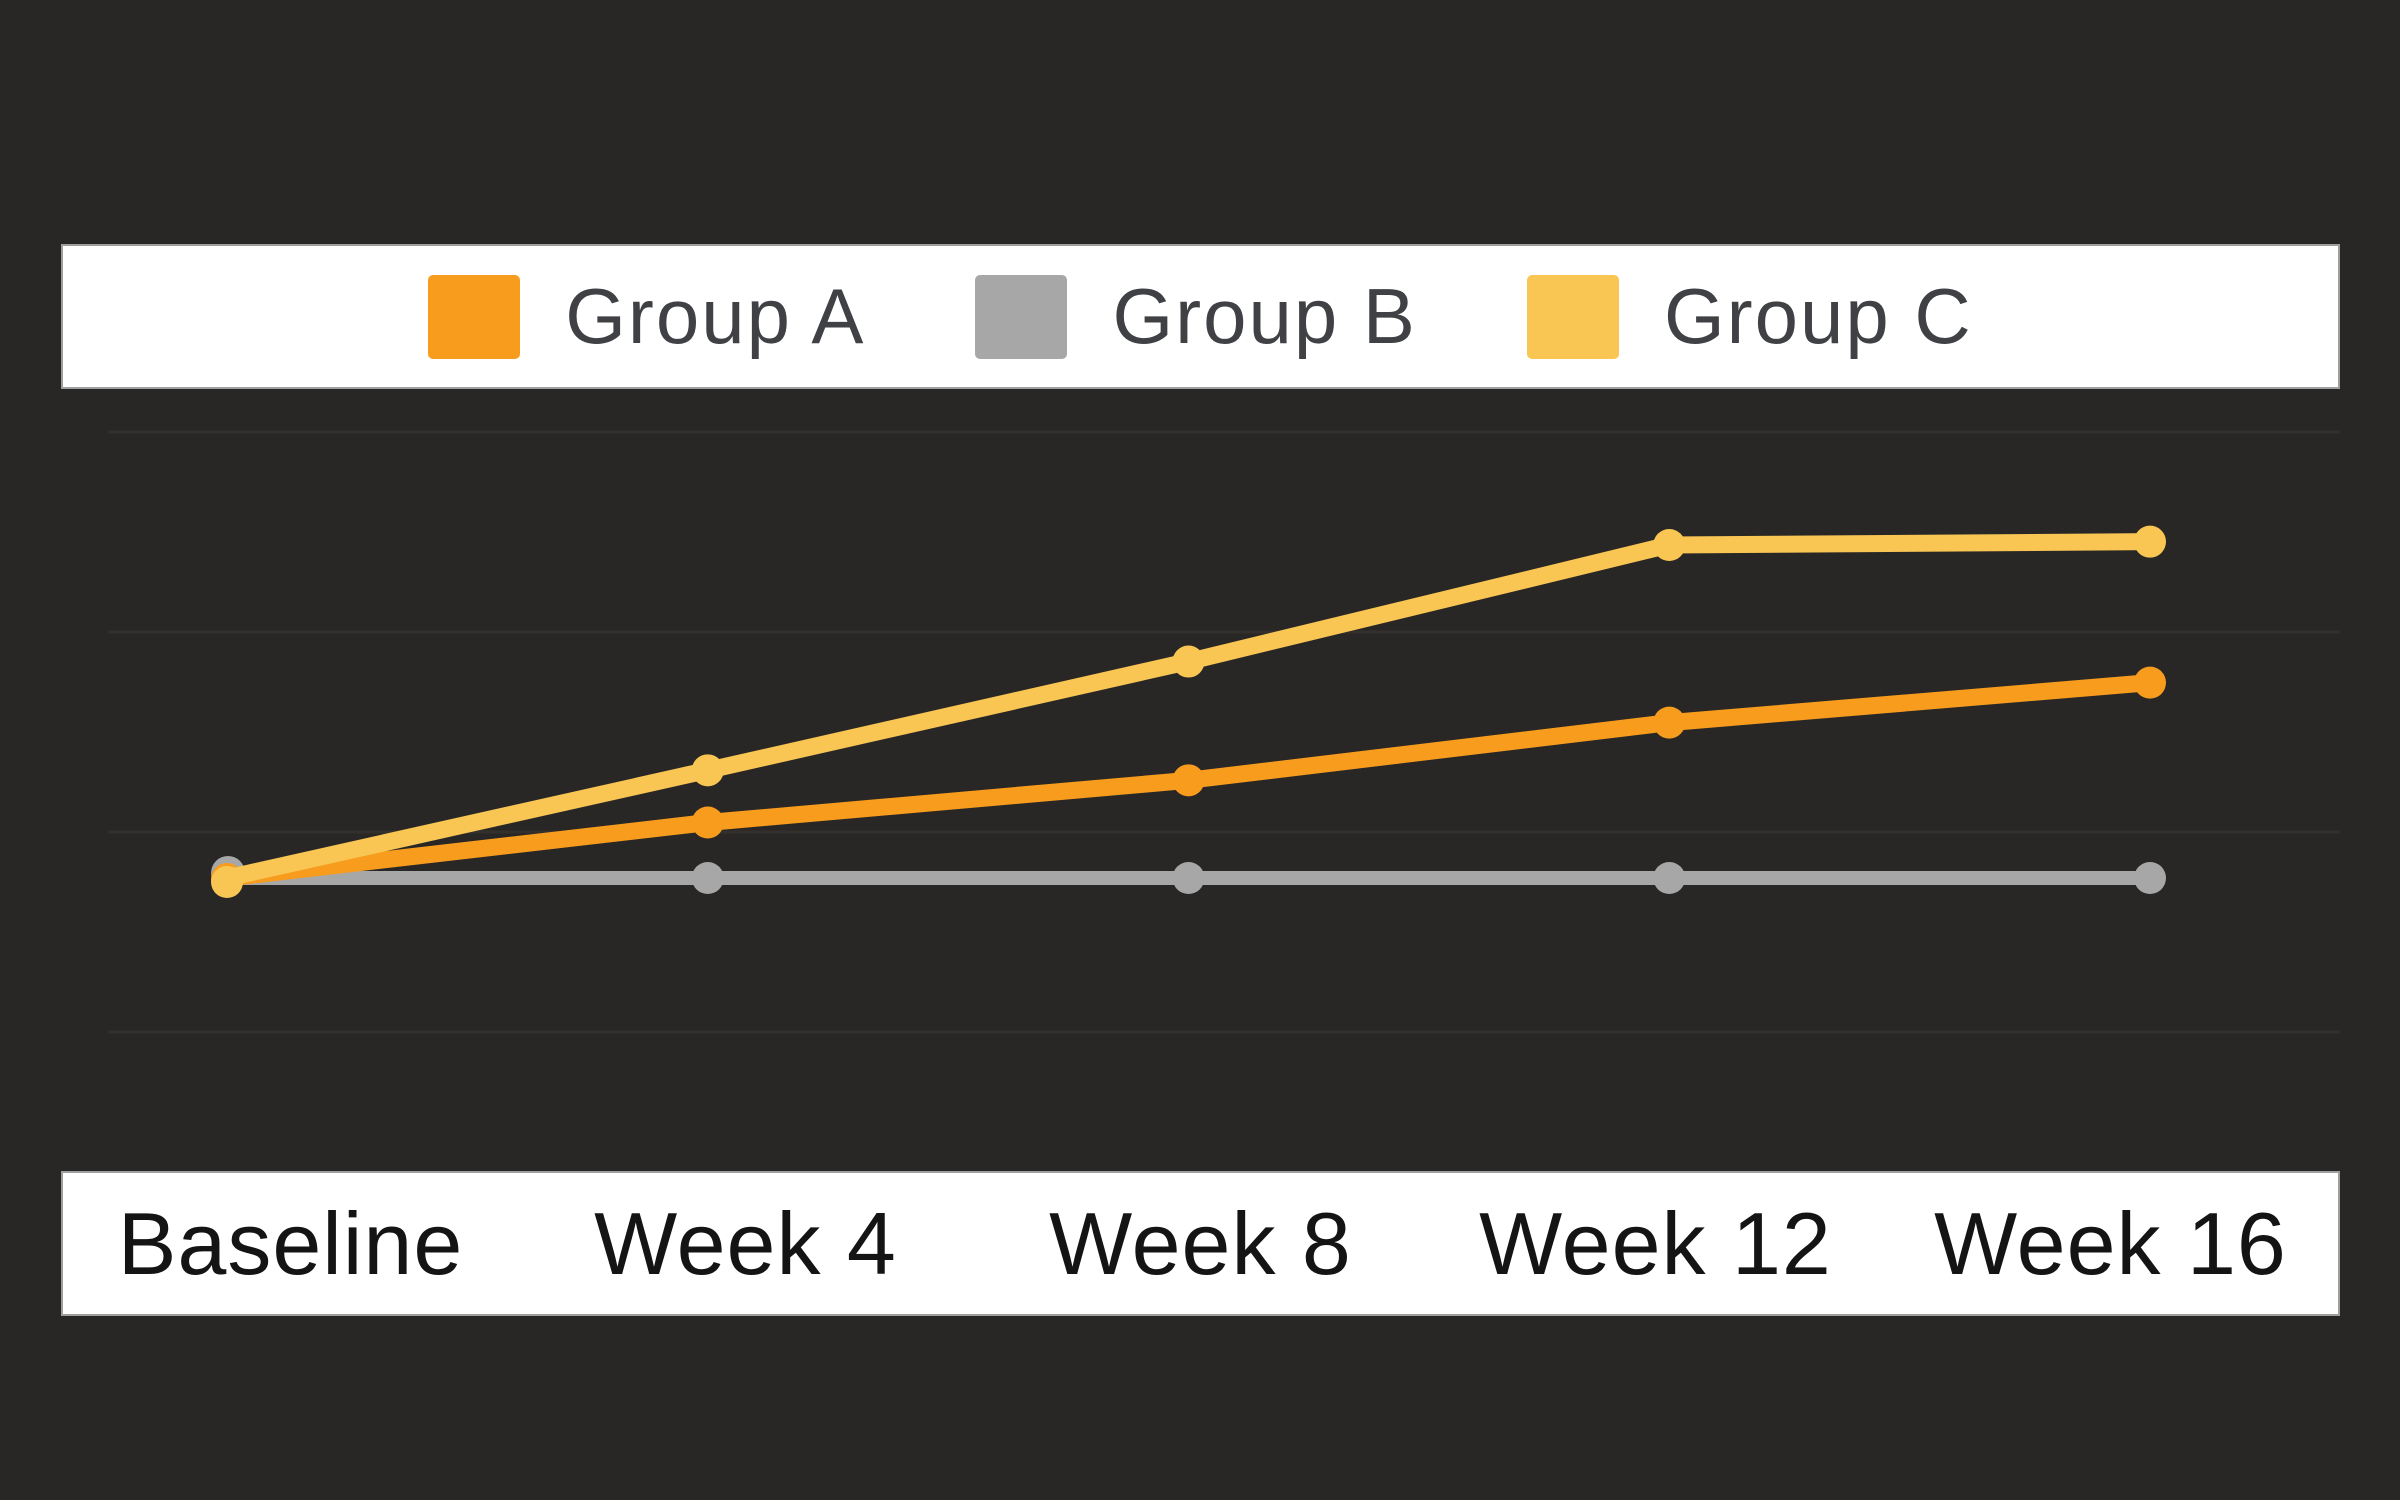  What do you see at coordinates (474, 316) in the screenshot?
I see `legend-swatch-group-a` at bounding box center [474, 316].